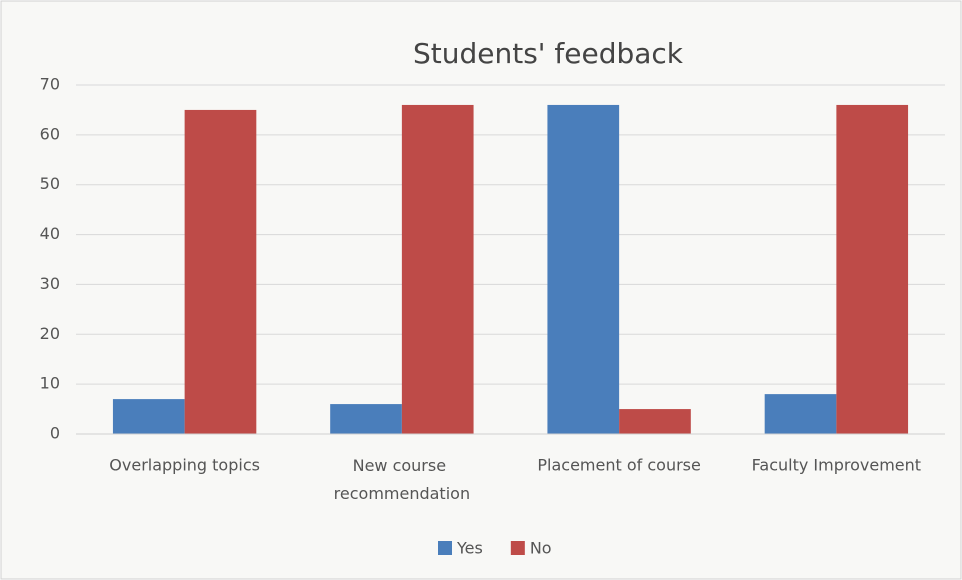  Describe the element at coordinates (50, 133) in the screenshot. I see `y-tick-label: 60` at that location.